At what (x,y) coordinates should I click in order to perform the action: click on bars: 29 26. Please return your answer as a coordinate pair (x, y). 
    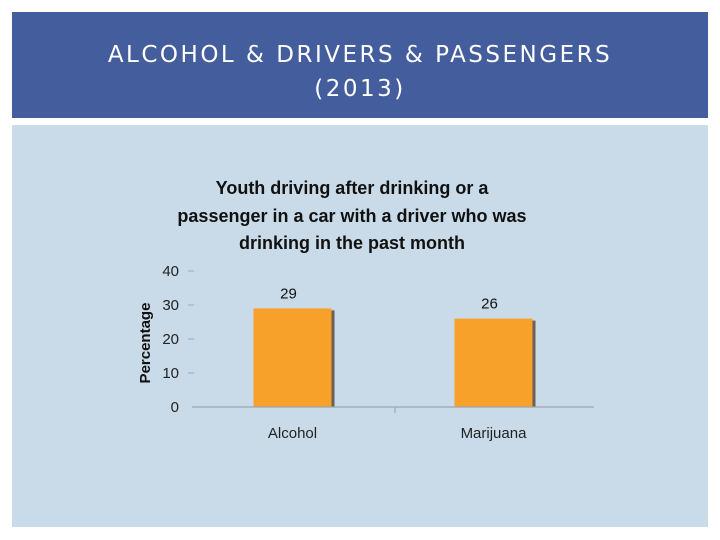
    Looking at the image, I should click on (394, 346).